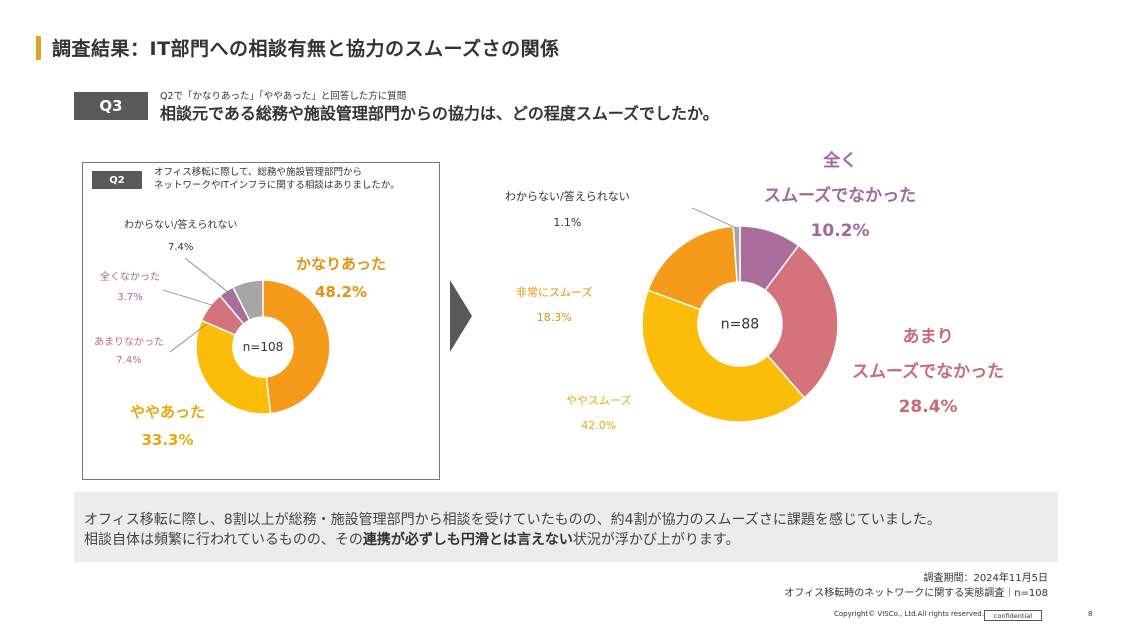 The image size is (1130, 635). I want to click on q3-label-mattaku-line2: スムーズでなかった, so click(840, 196).